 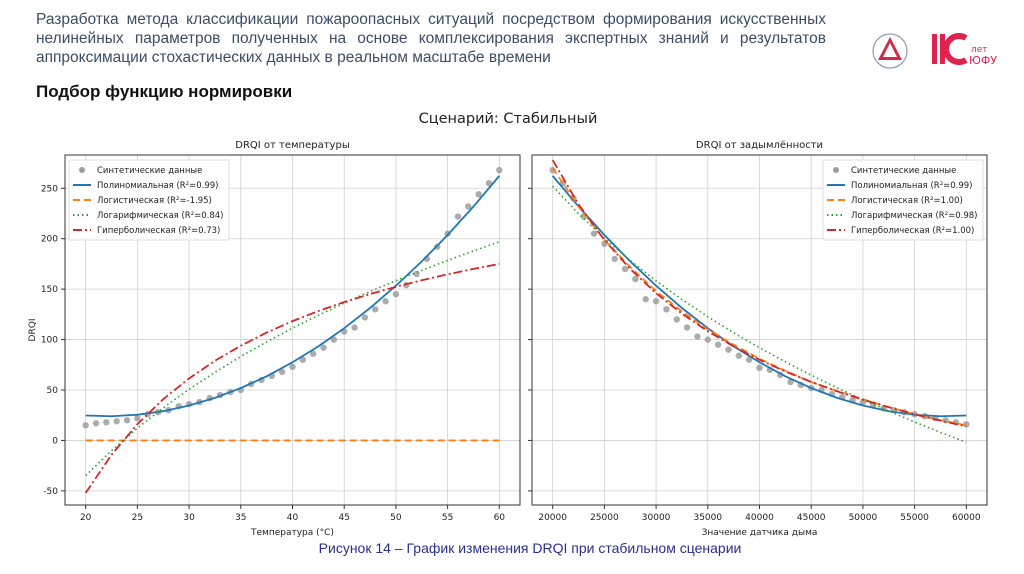 I want to click on legend-label: Гиперболическая (R²=1.00), so click(x=912, y=231).